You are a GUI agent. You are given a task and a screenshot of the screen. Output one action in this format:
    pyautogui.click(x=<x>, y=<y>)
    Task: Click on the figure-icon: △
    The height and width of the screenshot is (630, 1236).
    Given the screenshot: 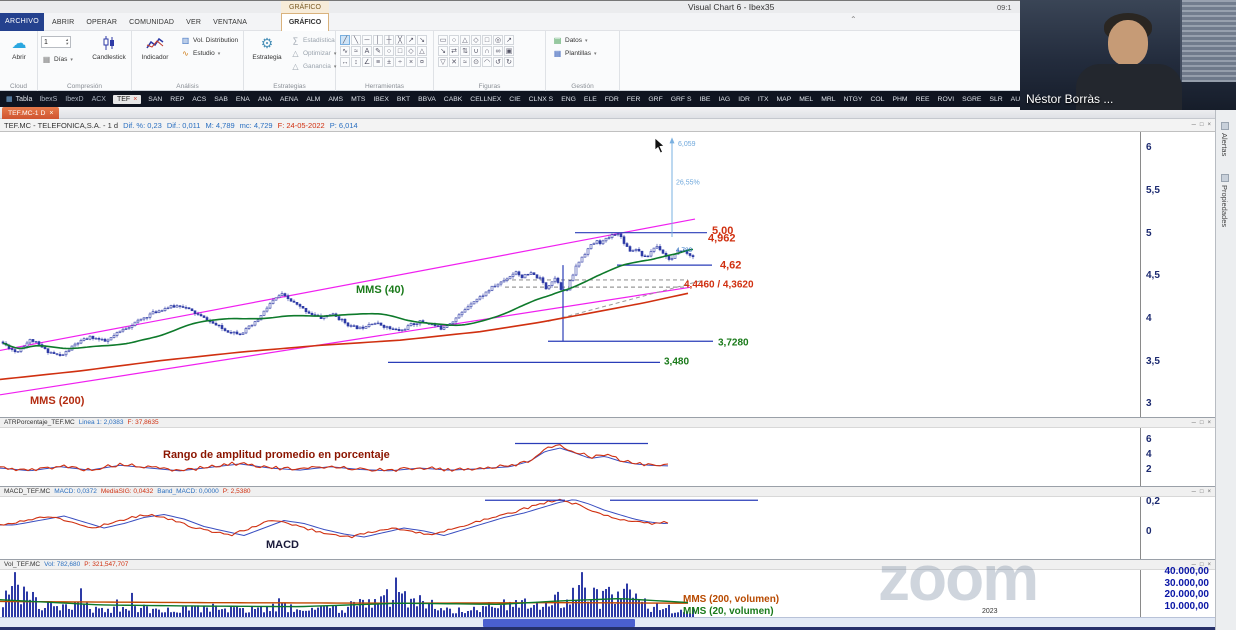 What is the action you would take?
    pyautogui.click(x=465, y=40)
    